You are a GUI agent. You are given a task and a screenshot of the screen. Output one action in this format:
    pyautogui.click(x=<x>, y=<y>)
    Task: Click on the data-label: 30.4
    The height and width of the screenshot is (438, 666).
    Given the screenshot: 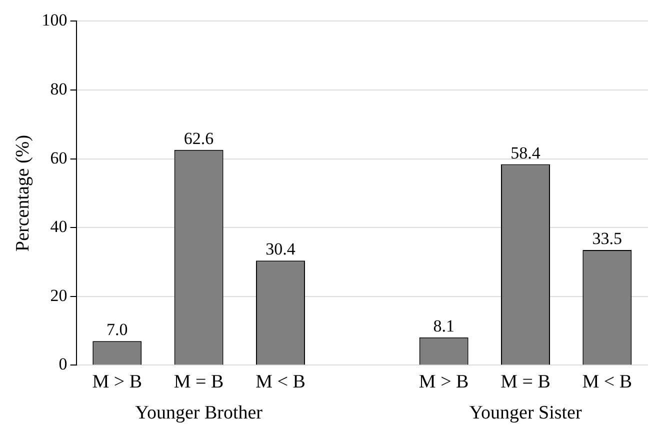 What is the action you would take?
    pyautogui.click(x=281, y=249)
    